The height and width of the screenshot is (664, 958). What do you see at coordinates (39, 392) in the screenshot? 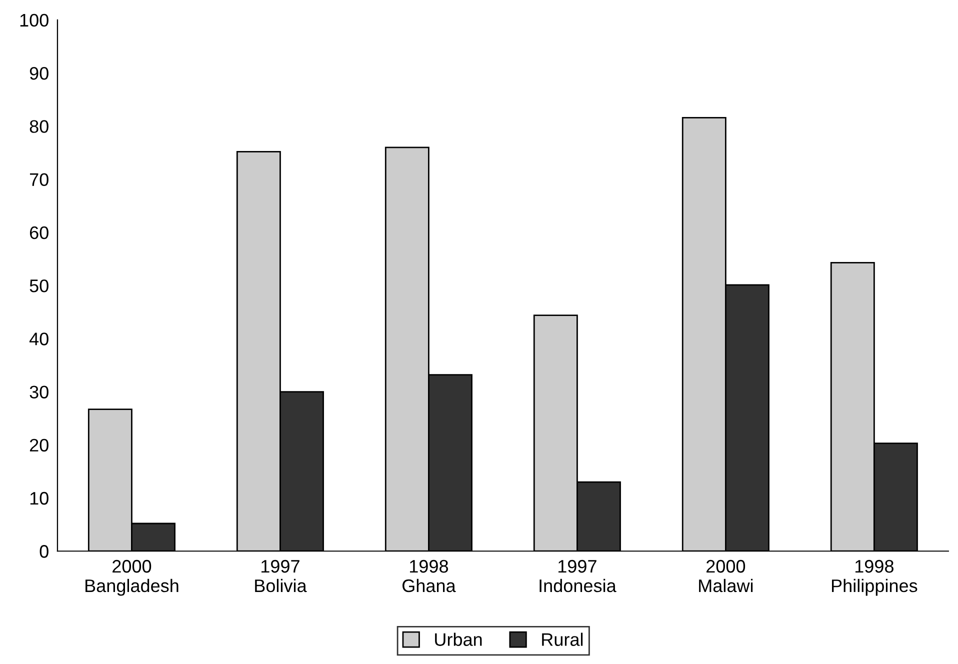
I see `y-tick-label: 30` at bounding box center [39, 392].